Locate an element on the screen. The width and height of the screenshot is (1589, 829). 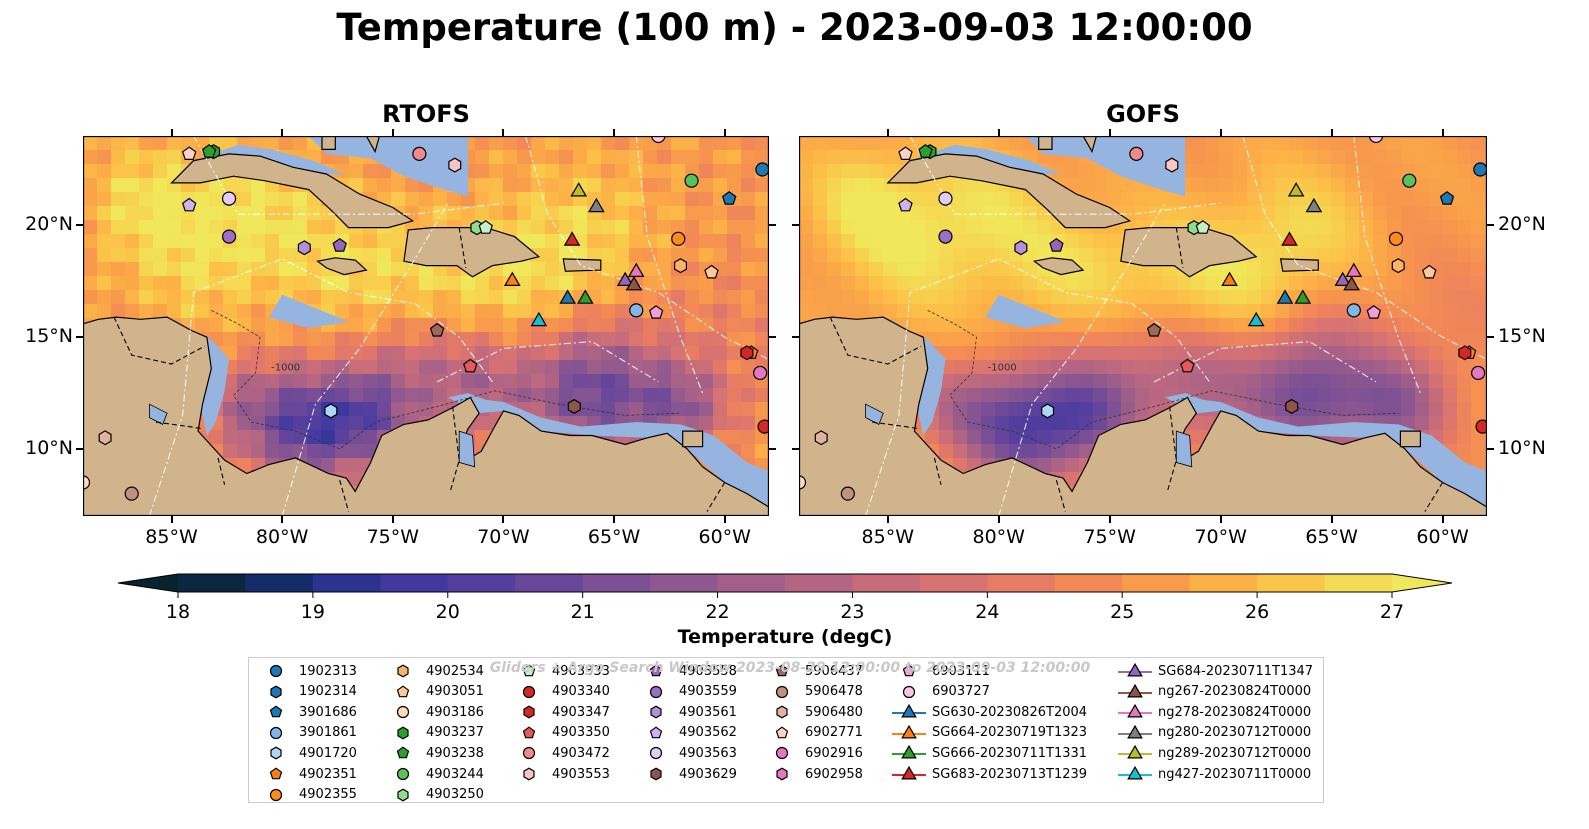
colorbar-tick-label: 20 is located at coordinates (448, 612).